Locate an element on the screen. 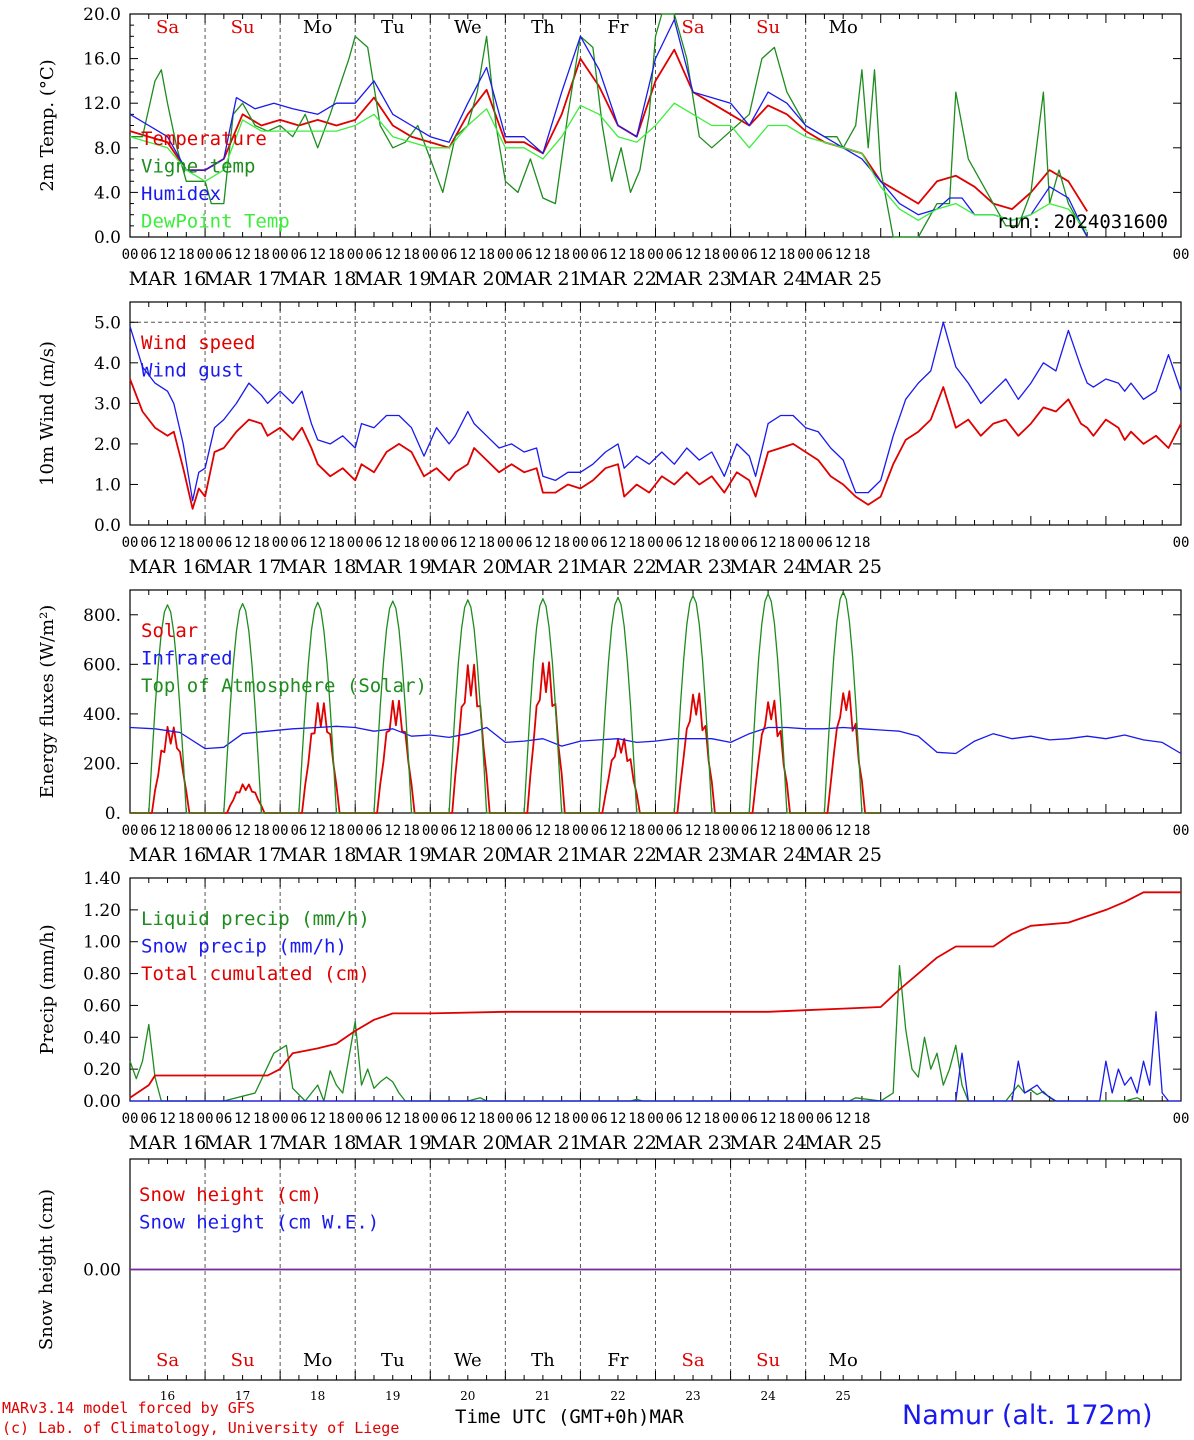  y-tick-label: 0.60 is located at coordinates (102, 1006).